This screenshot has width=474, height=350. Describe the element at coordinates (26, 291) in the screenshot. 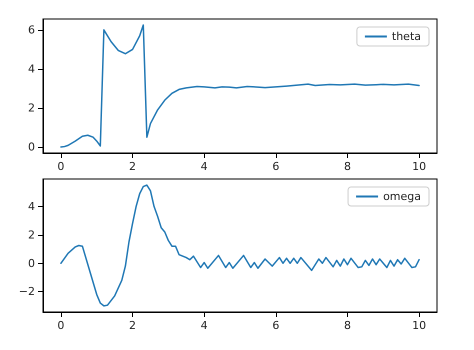

I see `y-tick-label: −2` at that location.